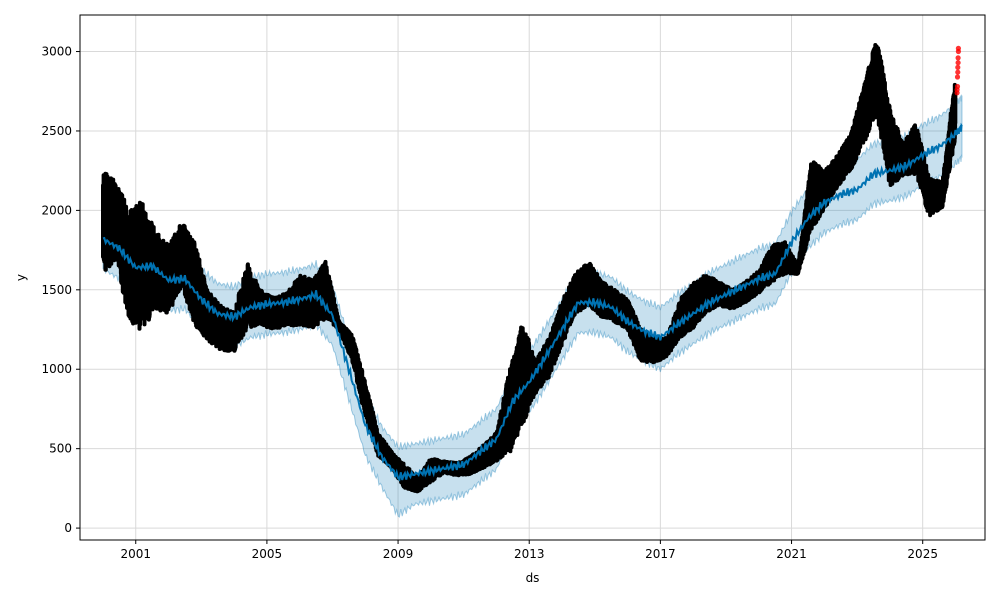  Describe the element at coordinates (21, 277) in the screenshot. I see `y-axis-label: y` at that location.